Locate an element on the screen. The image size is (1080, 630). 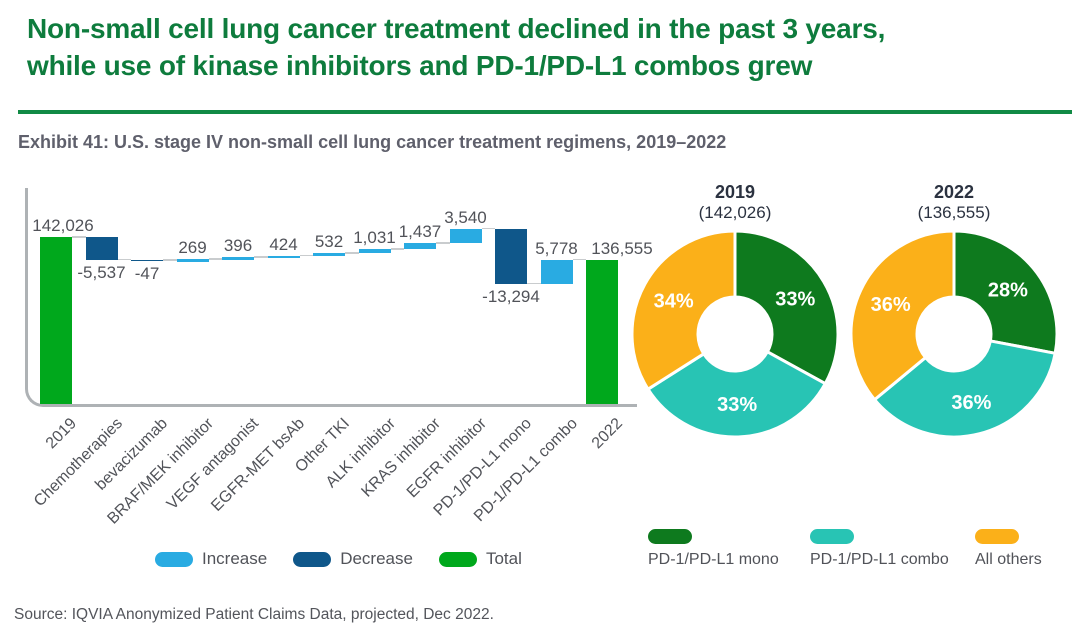
waterfall-value-label: 5,778 is located at coordinates (556, 248).